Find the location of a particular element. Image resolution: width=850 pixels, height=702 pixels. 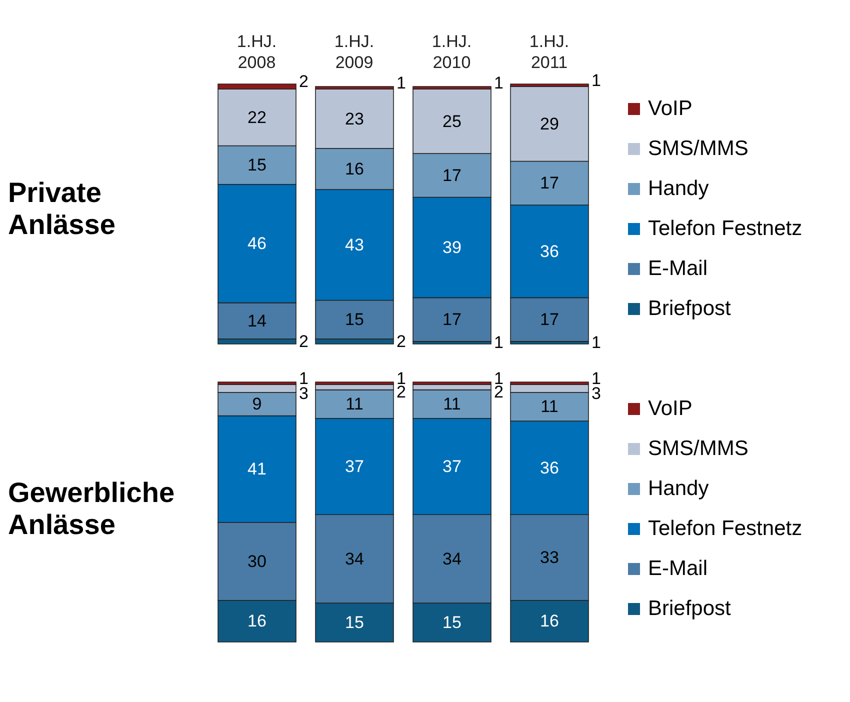

data-label: 39 is located at coordinates (452, 247).